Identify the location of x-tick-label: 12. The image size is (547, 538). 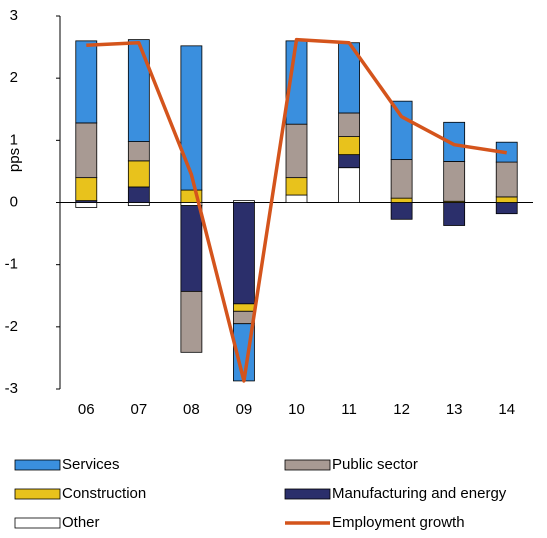
(401, 409).